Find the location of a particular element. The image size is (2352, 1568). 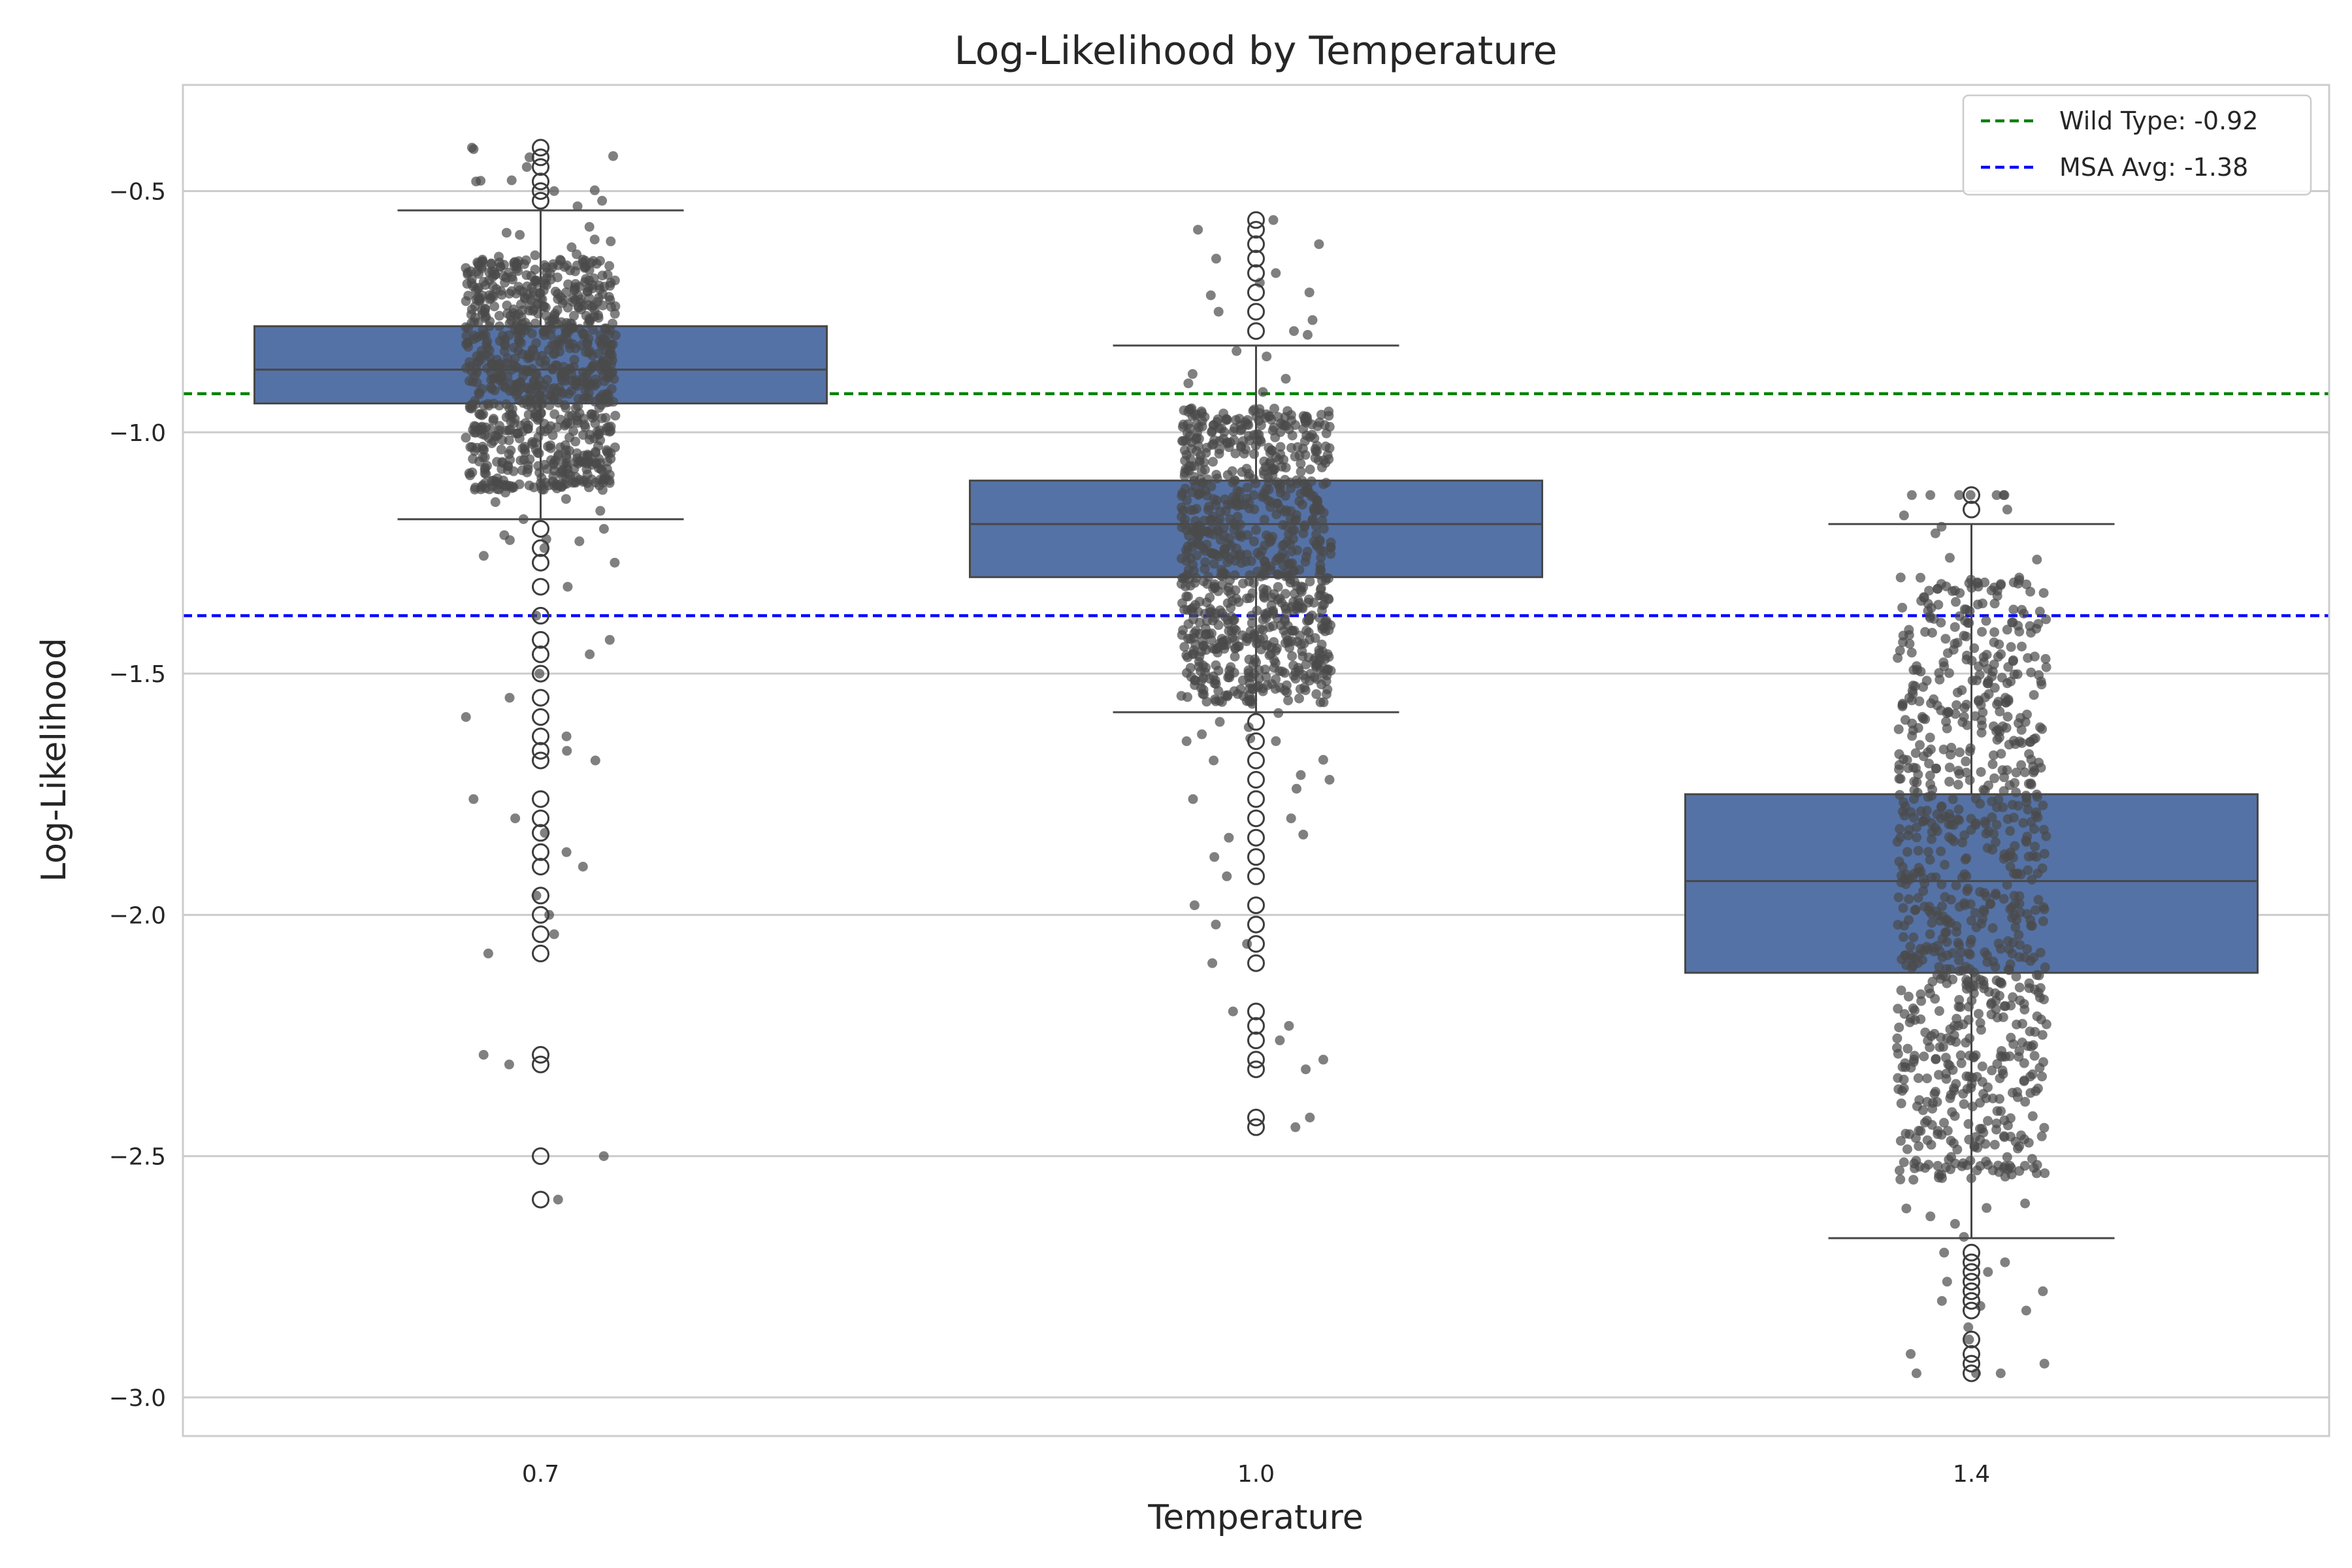

x-axis-title: Temperature is located at coordinates (1255, 1517).